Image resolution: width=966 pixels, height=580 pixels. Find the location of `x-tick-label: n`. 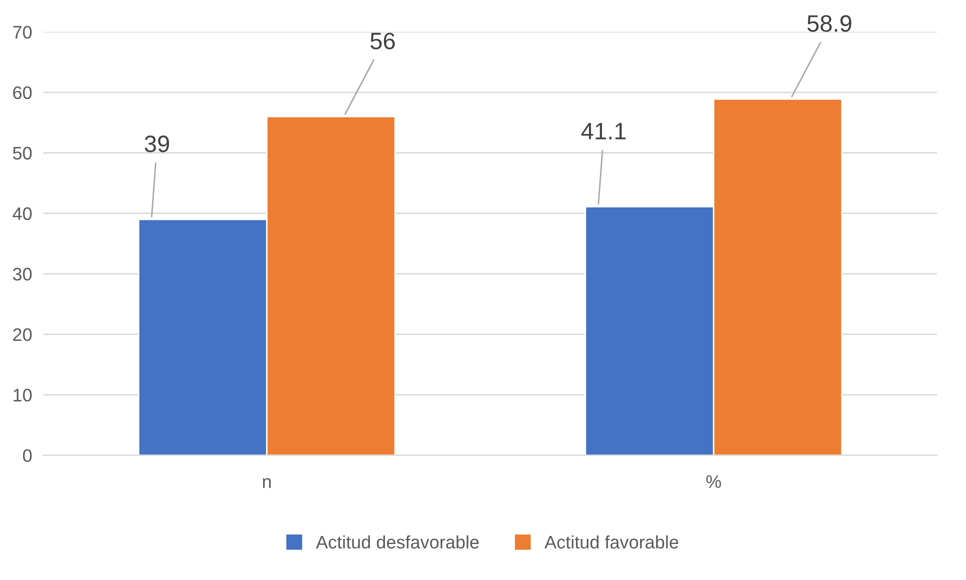

x-tick-label: n is located at coordinates (267, 483).